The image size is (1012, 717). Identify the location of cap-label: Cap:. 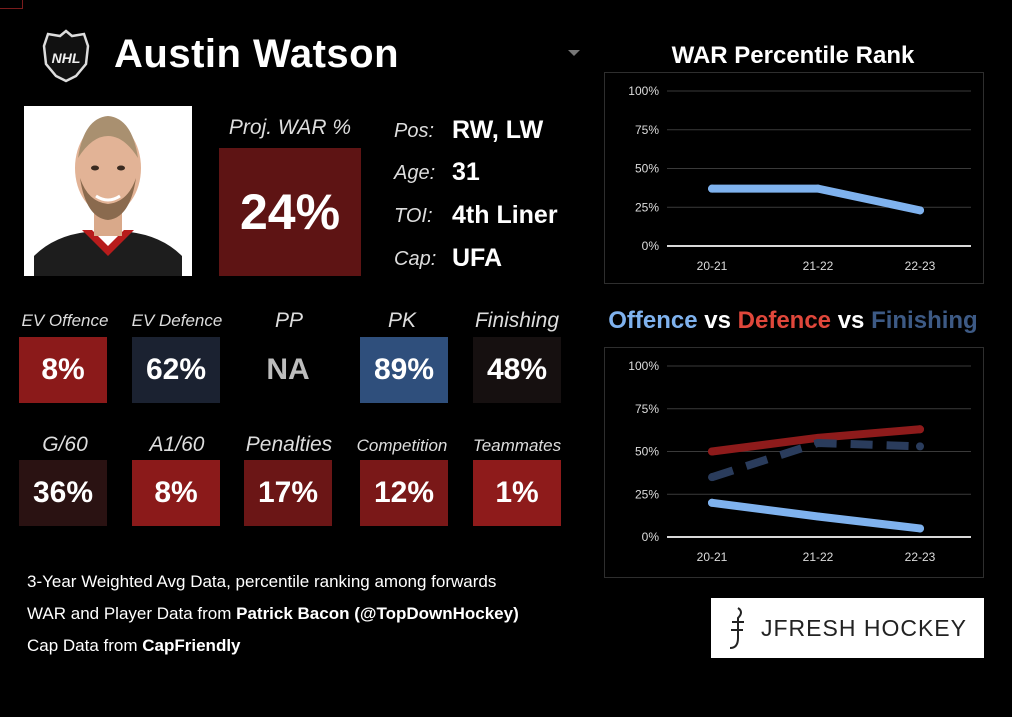
(415, 259).